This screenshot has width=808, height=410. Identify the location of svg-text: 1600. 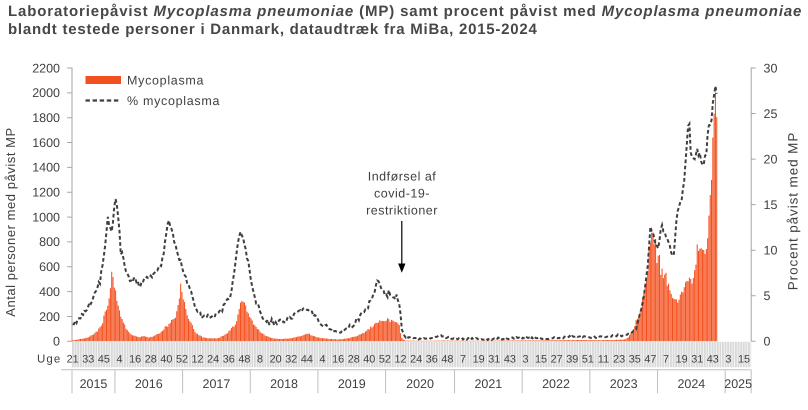
(46, 143).